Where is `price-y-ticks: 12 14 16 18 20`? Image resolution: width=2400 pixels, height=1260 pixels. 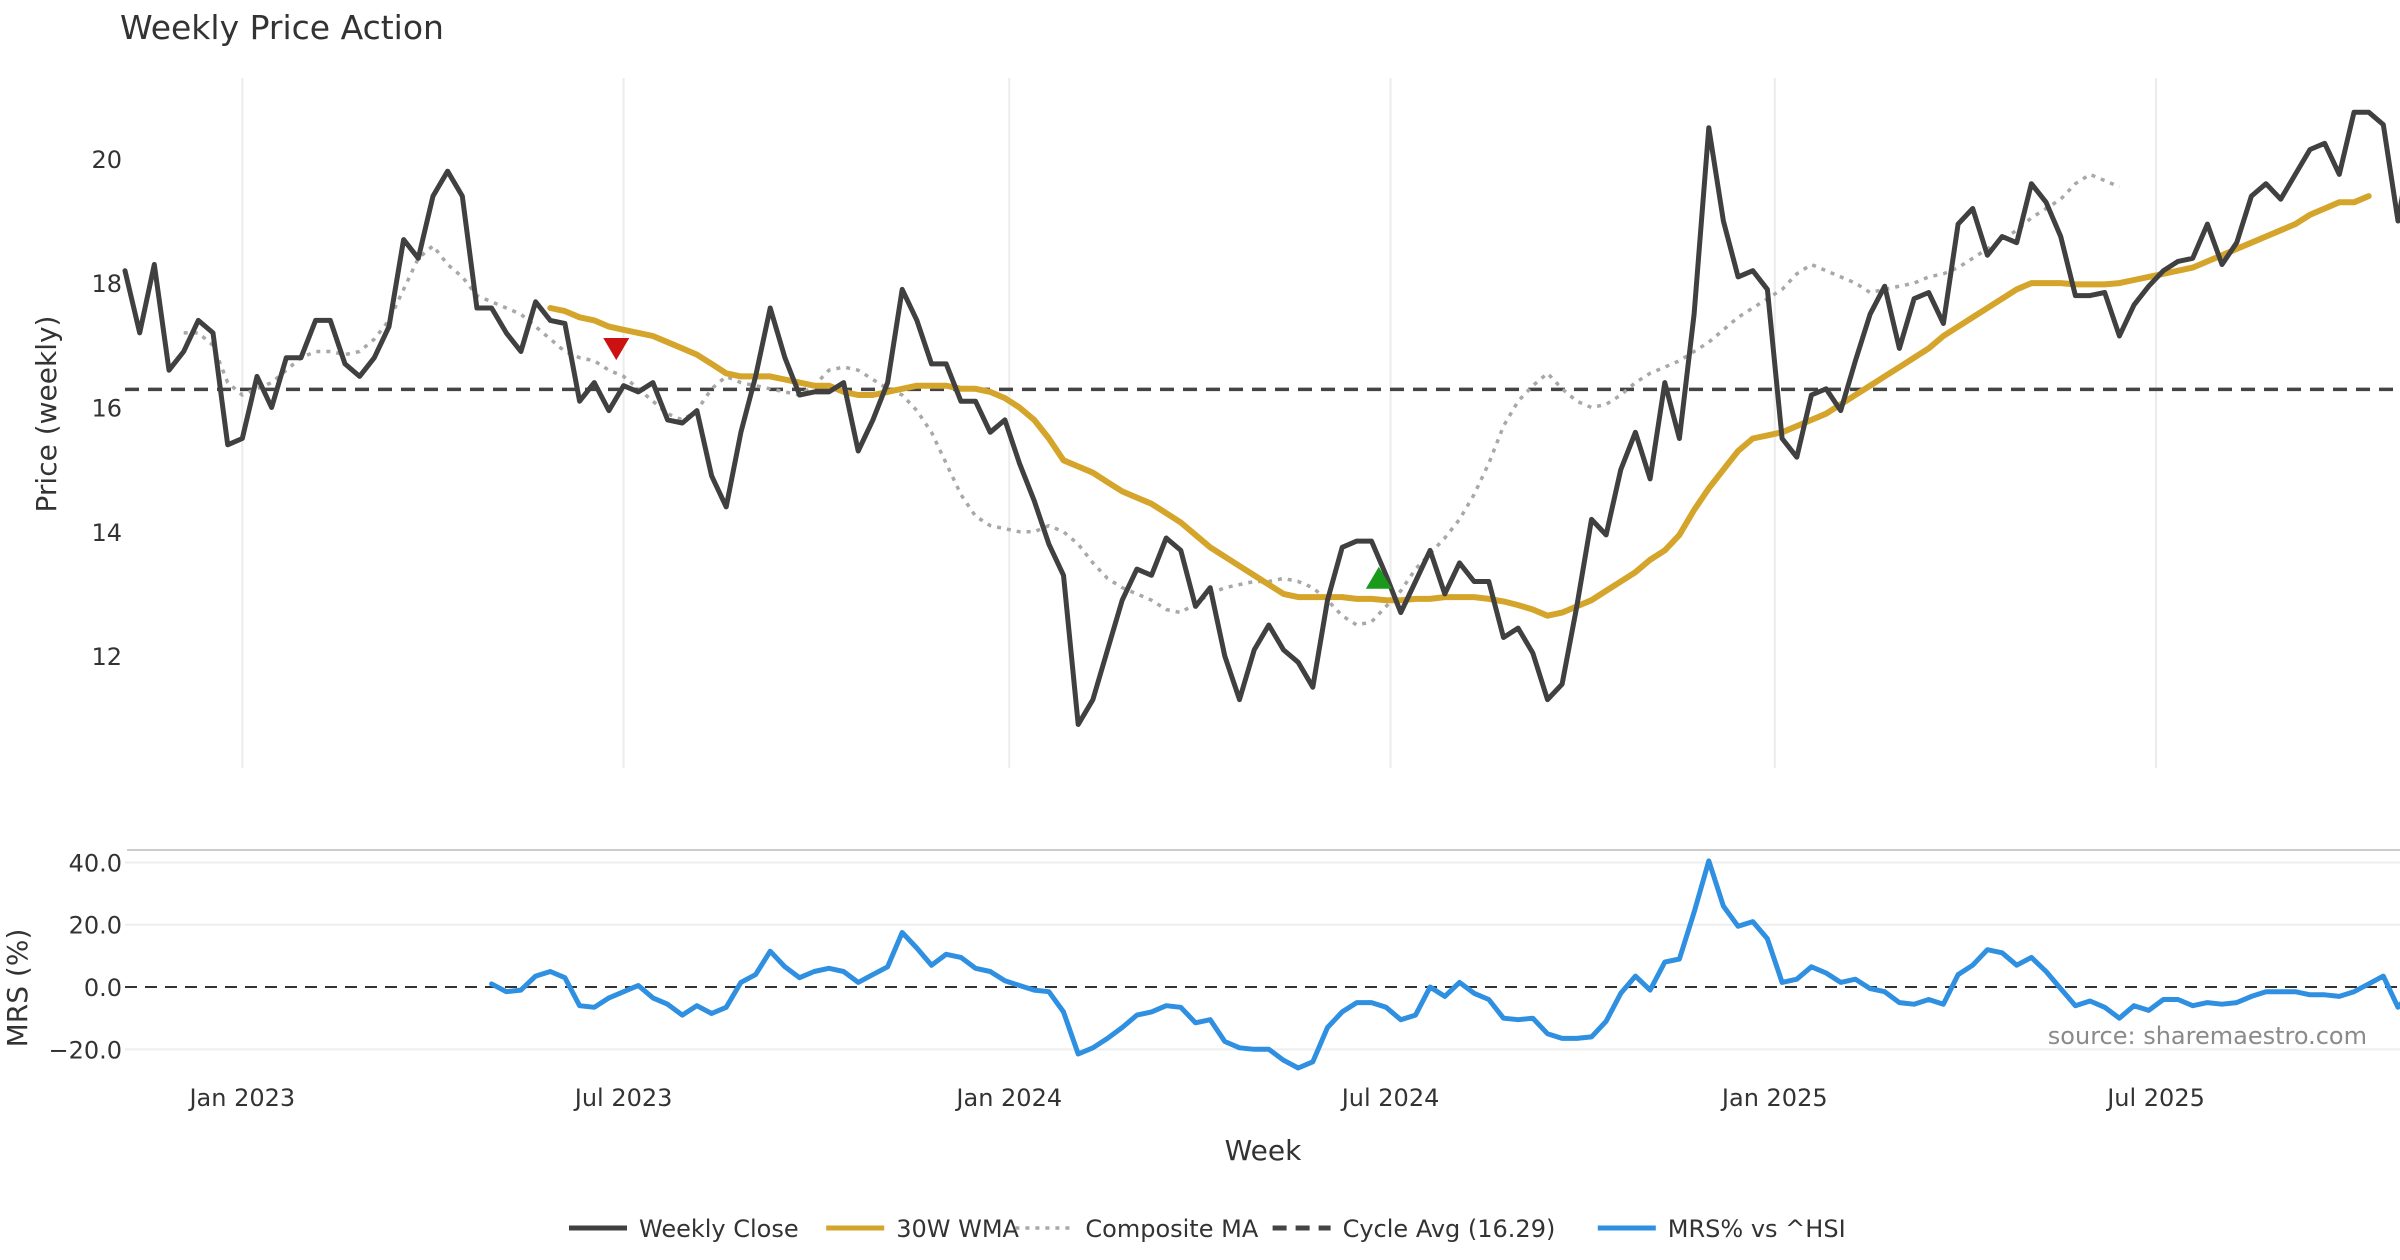
price-y-ticks: 12 14 16 18 20 is located at coordinates (106, 408).